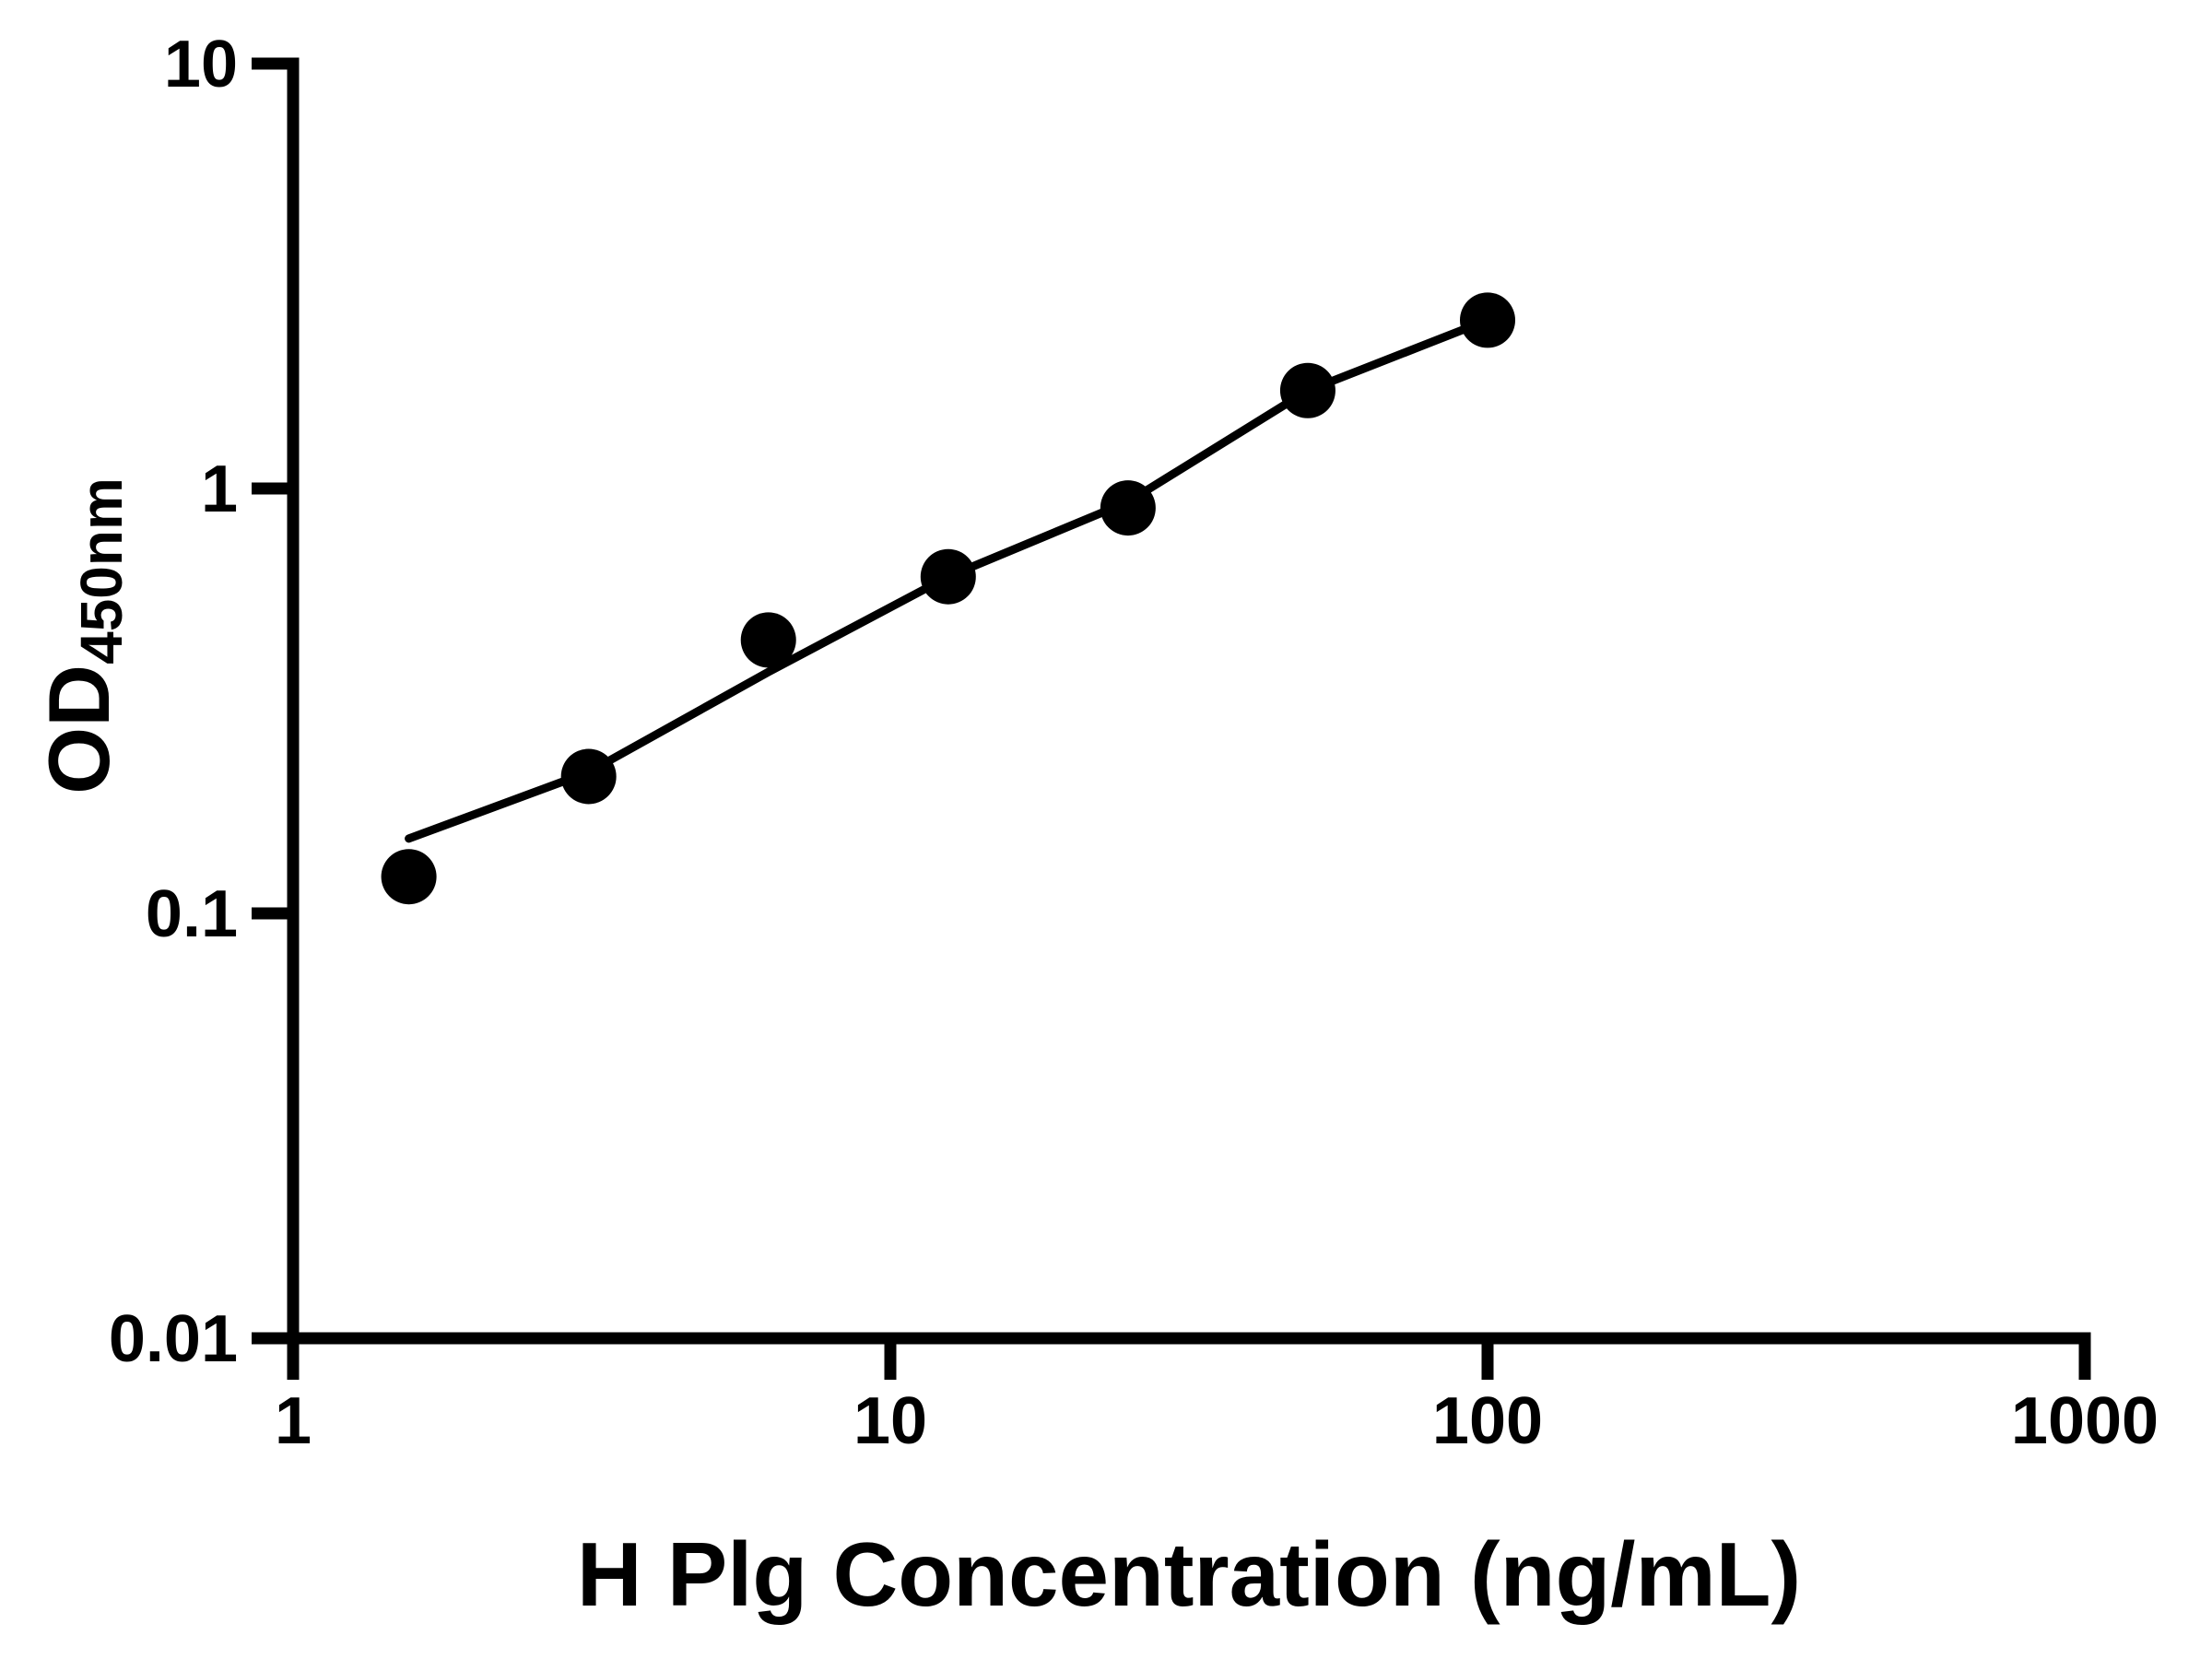  Describe the element at coordinates (201, 64) in the screenshot. I see `y-tick-label: 10` at that location.